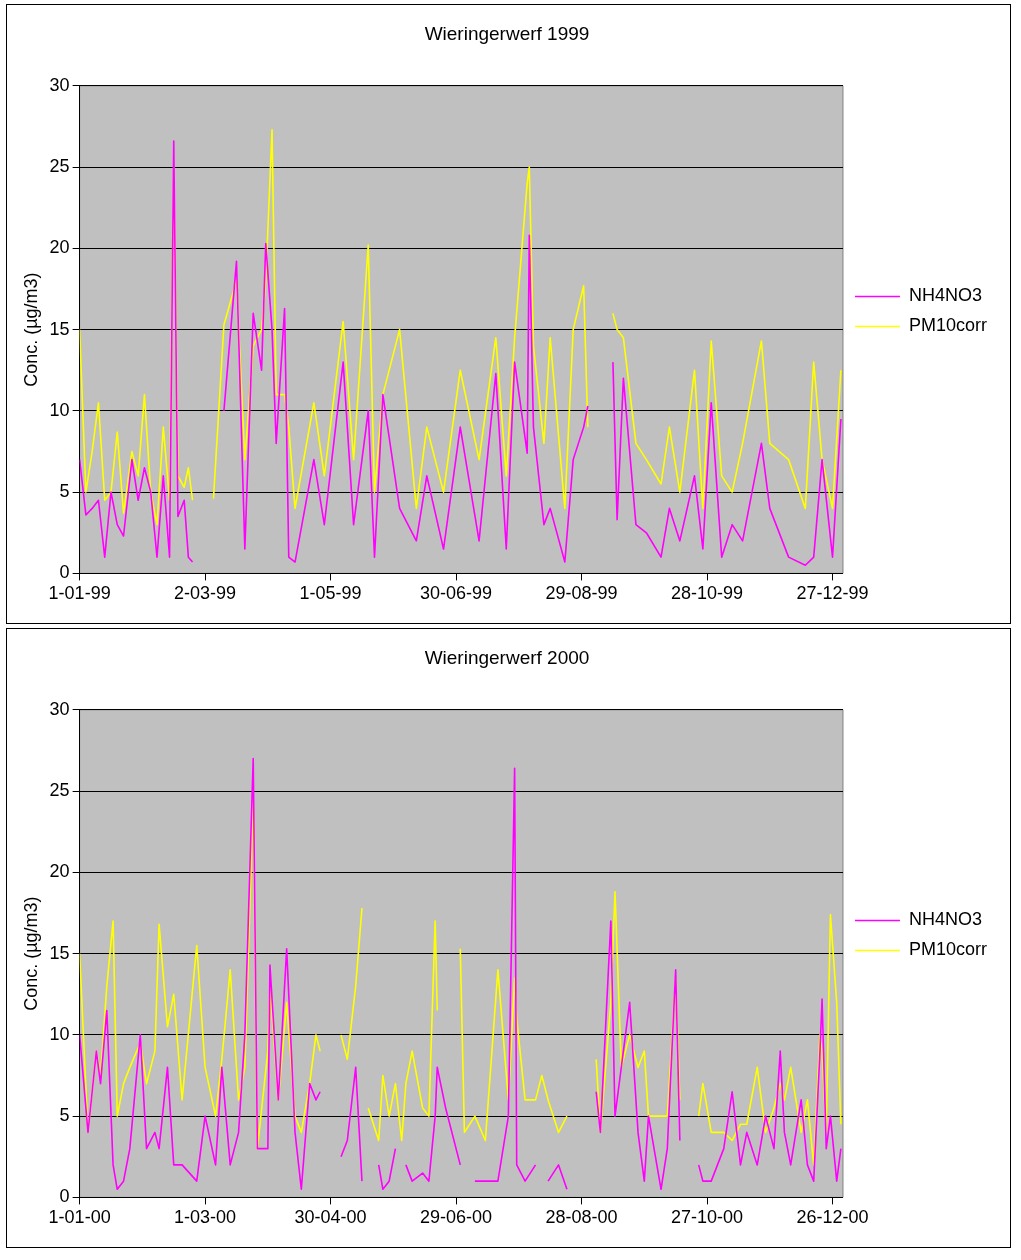  Describe the element at coordinates (507, 33) in the screenshot. I see `chart-title: Wieringerwerf 1999` at that location.